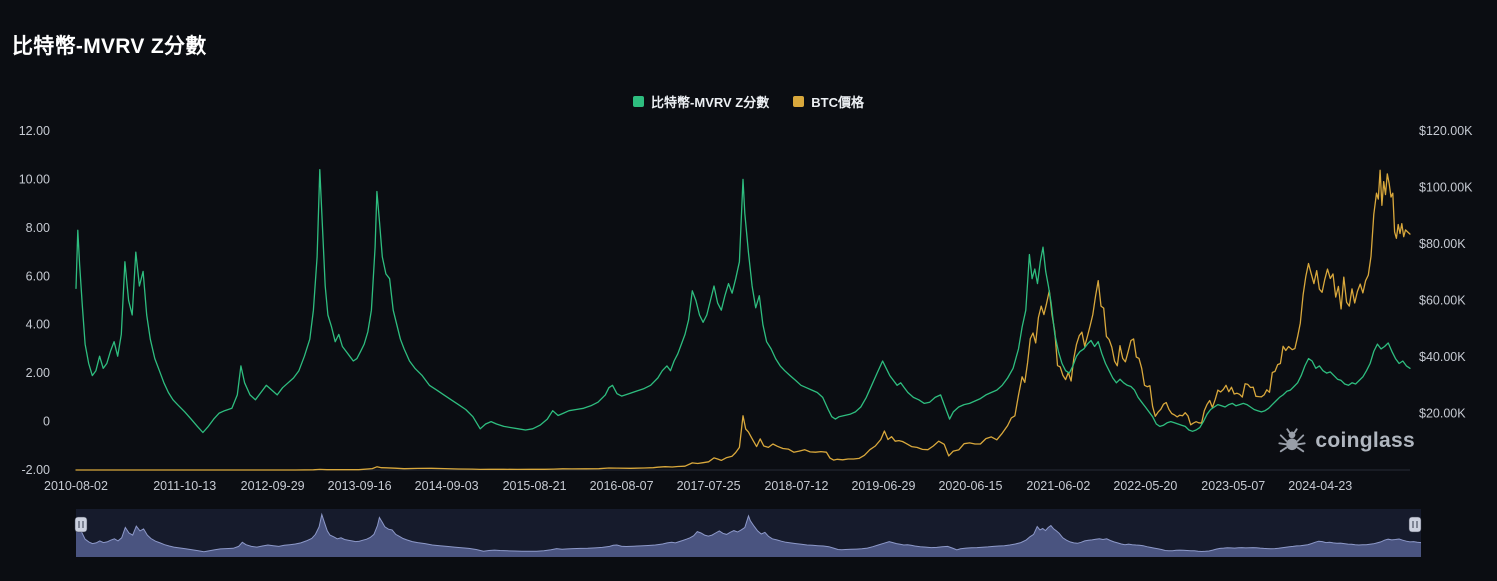  I want to click on x-axis-label: 2010-08-02, so click(76, 486).